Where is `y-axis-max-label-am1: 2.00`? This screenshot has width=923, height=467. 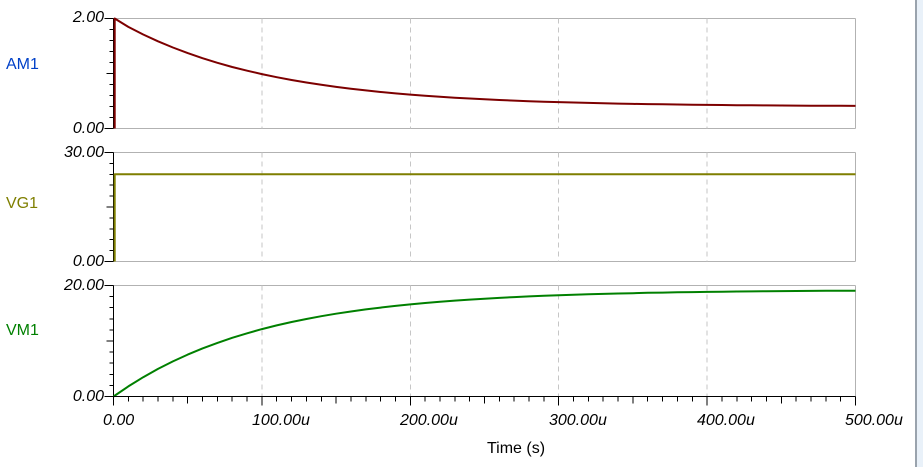 y-axis-max-label-am1: 2.00 is located at coordinates (88, 17).